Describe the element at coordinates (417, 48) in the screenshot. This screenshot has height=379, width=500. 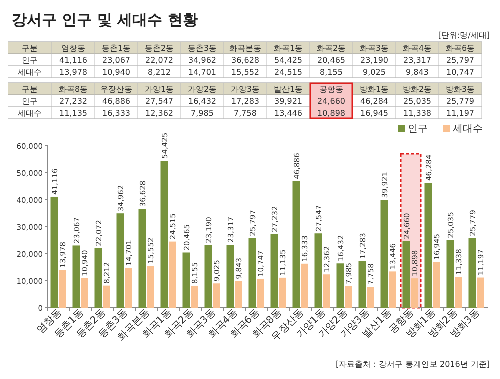
I see `category-label: 화곡4동` at that location.